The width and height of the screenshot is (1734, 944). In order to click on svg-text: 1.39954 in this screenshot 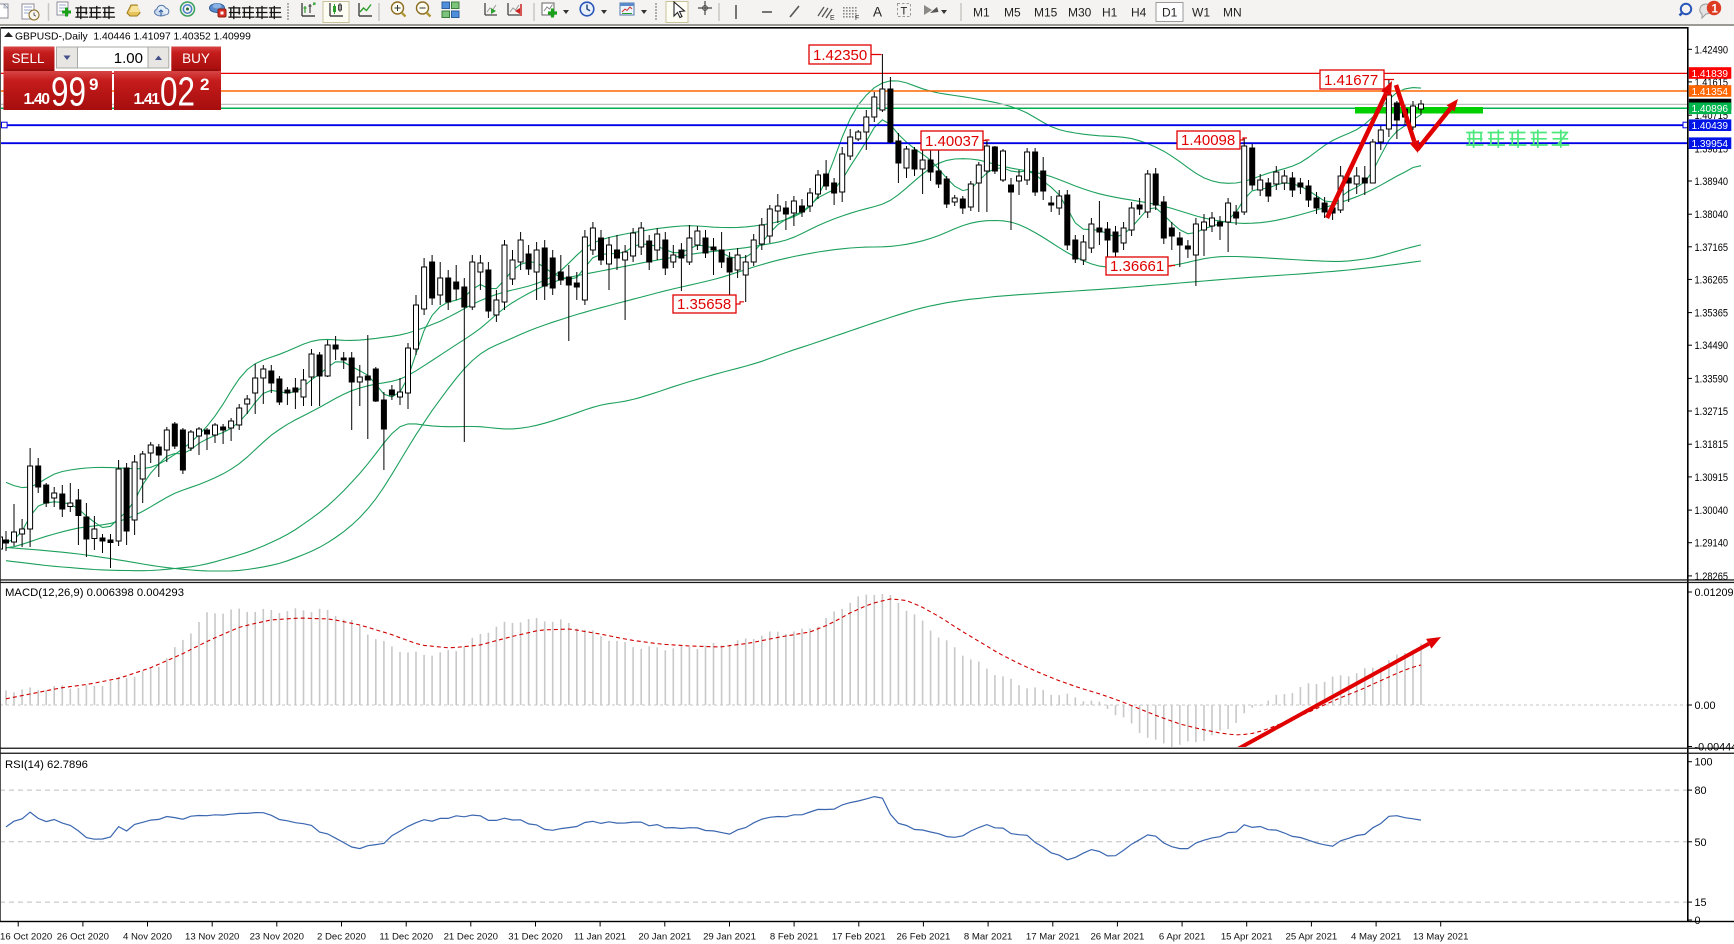, I will do `click(1710, 144)`.